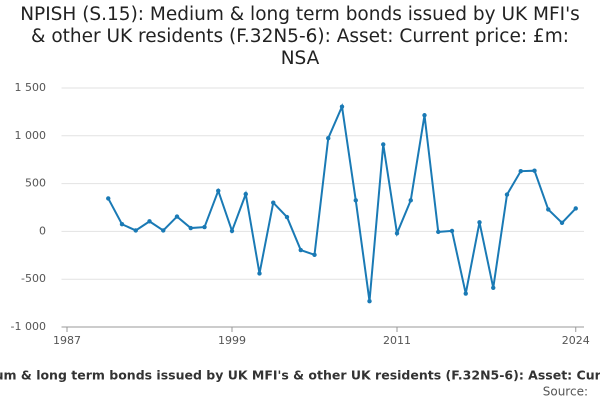 This screenshot has width=600, height=400. What do you see at coordinates (67, 340) in the screenshot?
I see `x-tick-label: 1987` at bounding box center [67, 340].